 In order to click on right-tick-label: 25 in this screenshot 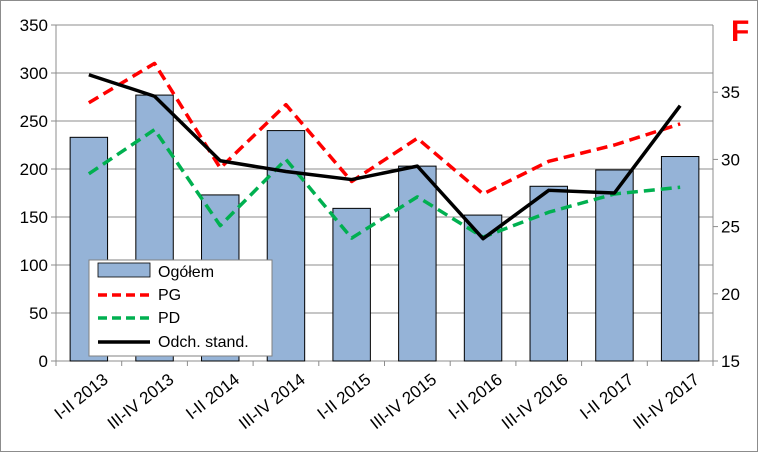, I will do `click(730, 227)`.